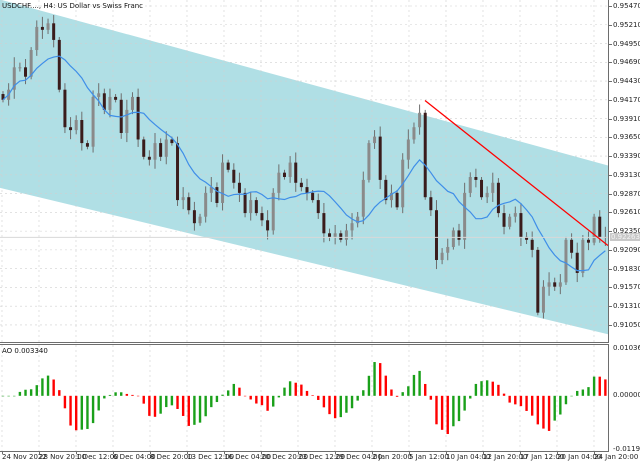 The image size is (640, 465). Describe the element at coordinates (505, 457) in the screenshot. I see `time-axis-label: 12 Jan 20:00` at that location.